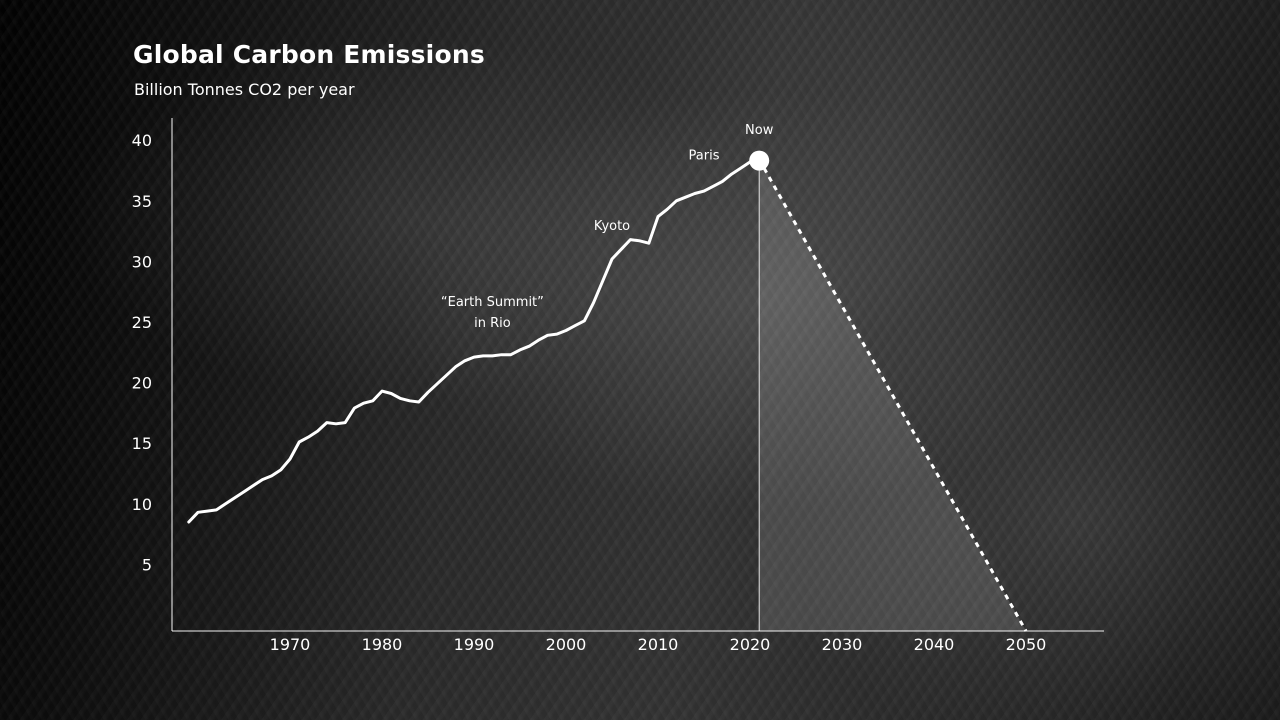 The height and width of the screenshot is (720, 1280). I want to click on annotation-label: in Rio, so click(492, 323).